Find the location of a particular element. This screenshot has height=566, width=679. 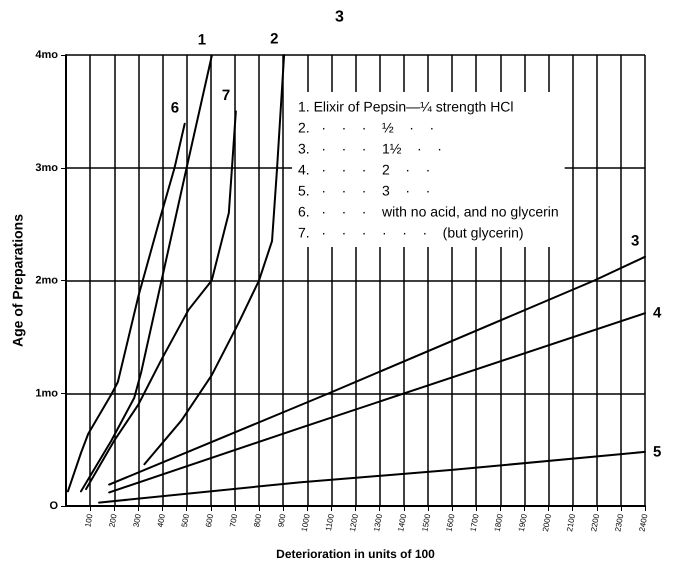

x-tick-label: 1100 is located at coordinates (330, 522).